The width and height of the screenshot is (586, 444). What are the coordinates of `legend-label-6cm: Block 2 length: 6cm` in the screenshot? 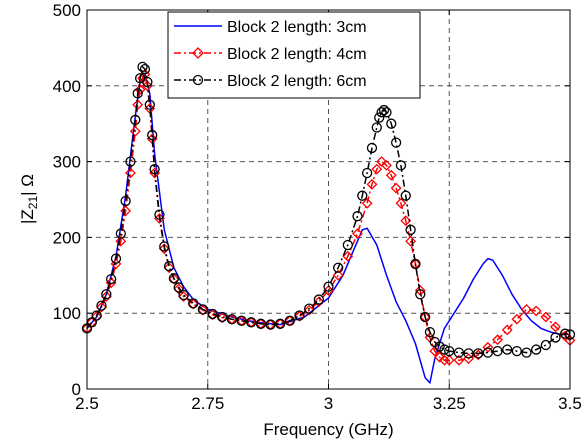 It's located at (297, 81).